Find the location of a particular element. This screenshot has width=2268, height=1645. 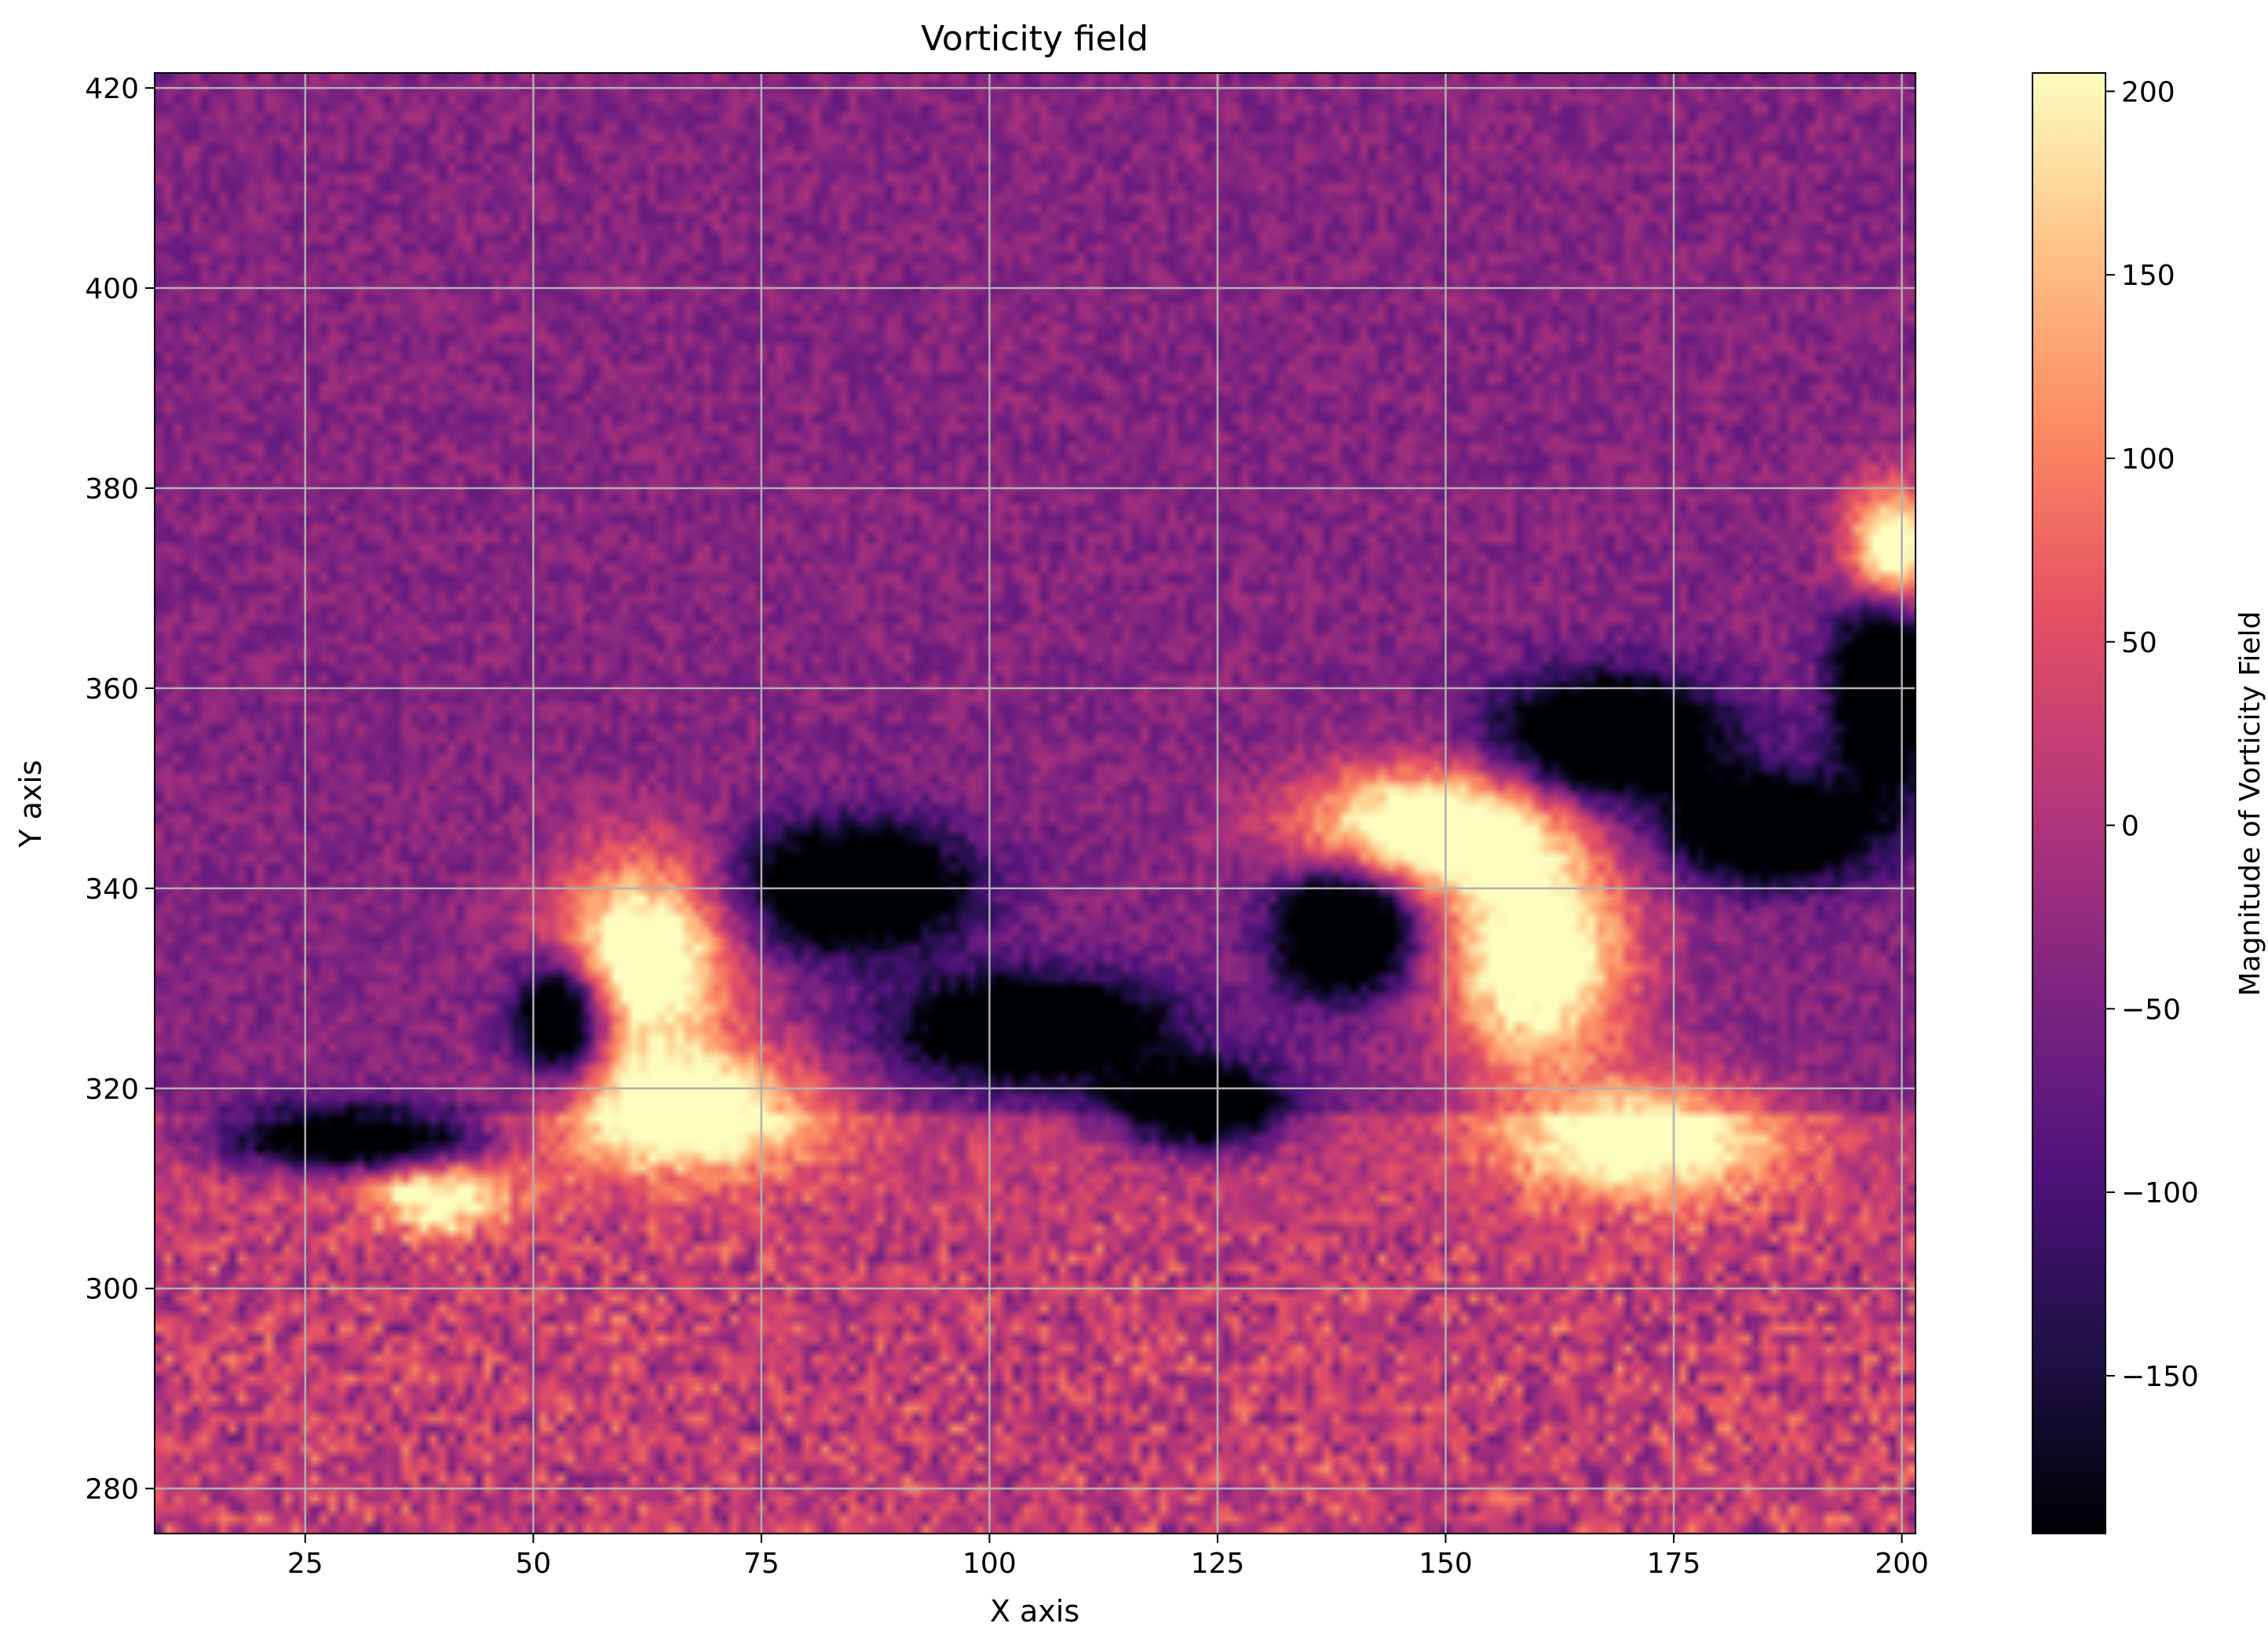

x-tick-label: 200 is located at coordinates (1902, 1564).